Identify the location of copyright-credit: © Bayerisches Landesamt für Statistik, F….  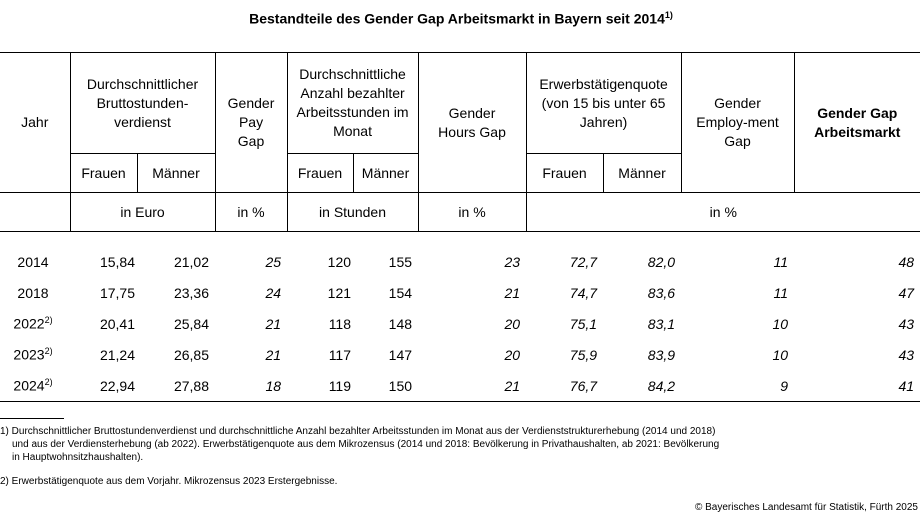
(806, 507).